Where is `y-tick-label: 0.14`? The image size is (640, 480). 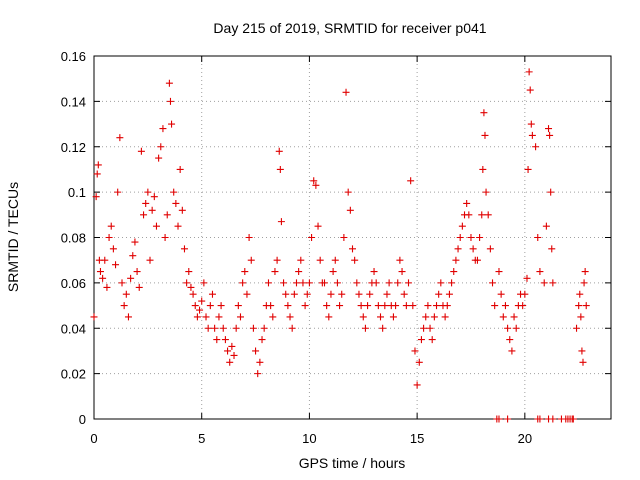
y-tick-label: 0.14 is located at coordinates (73, 101).